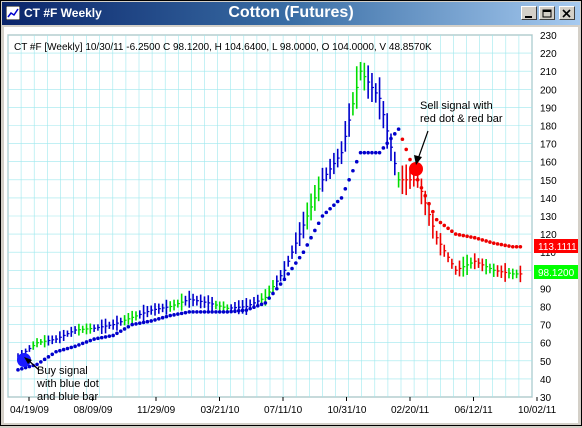 The image size is (582, 428). Describe the element at coordinates (546, 380) in the screenshot. I see `y-tick-label: 40` at that location.